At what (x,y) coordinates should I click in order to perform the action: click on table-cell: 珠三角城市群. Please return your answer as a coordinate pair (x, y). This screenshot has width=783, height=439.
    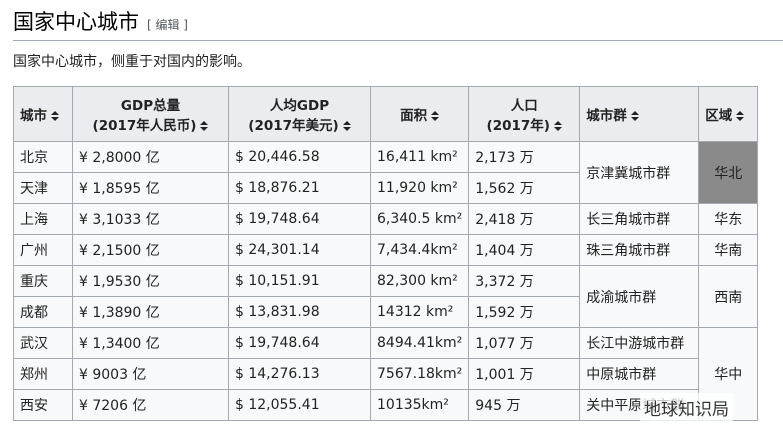
    Looking at the image, I should click on (639, 250).